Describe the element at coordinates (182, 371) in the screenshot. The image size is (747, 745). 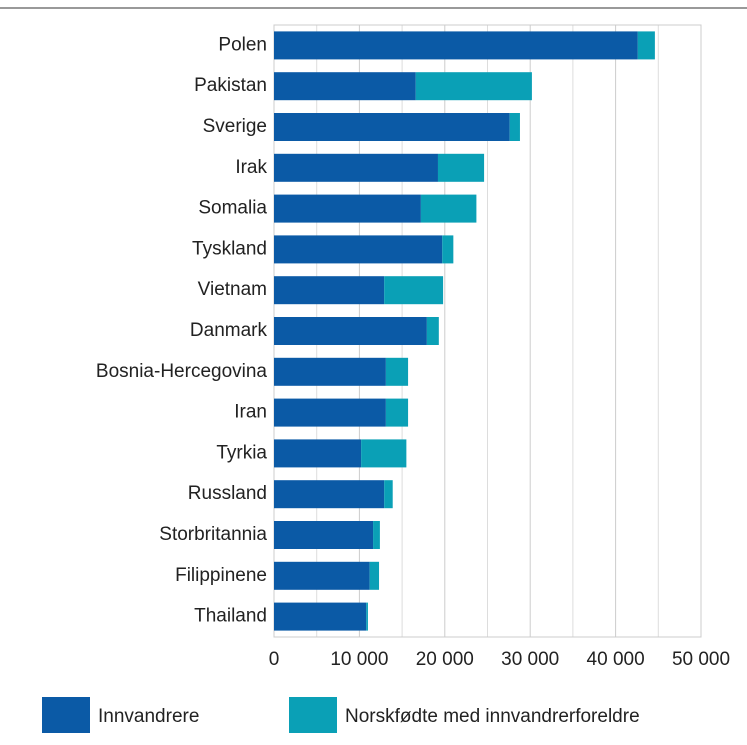
I see `y-tick-label: Bosnia-Hercegovina` at that location.